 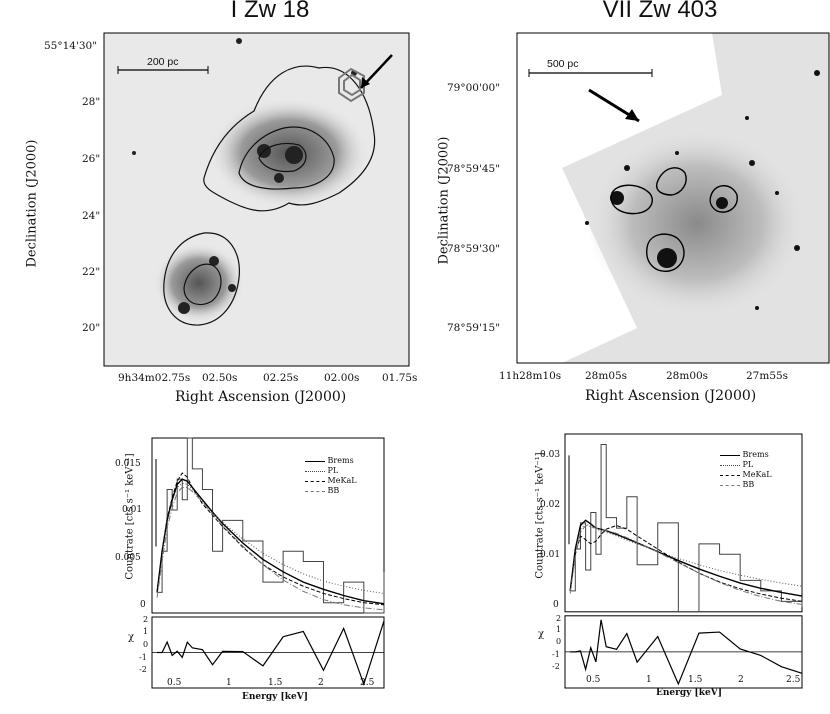 What do you see at coordinates (132, 510) in the screenshot?
I see `left-spectrum-ytick-1: 0.01` at bounding box center [132, 510].